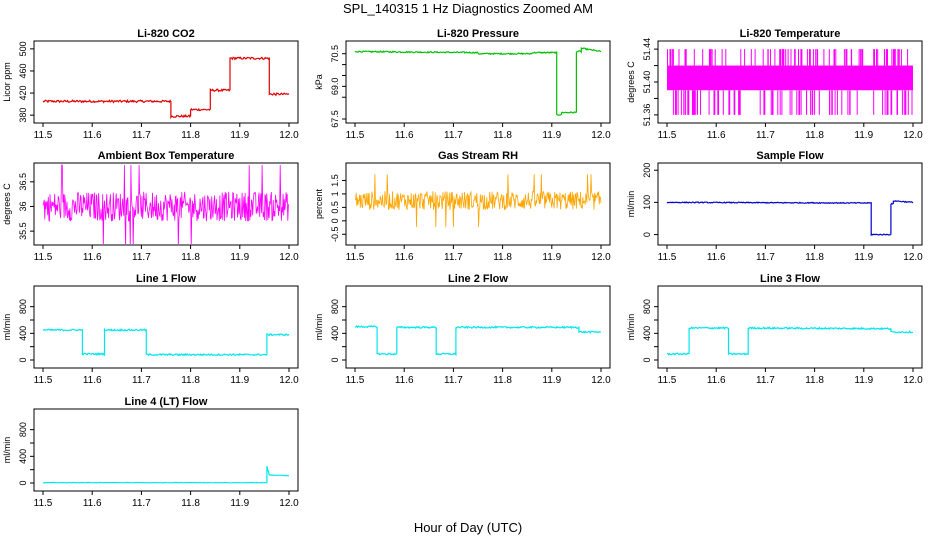 The image size is (936, 545). Describe the element at coordinates (335, 235) in the screenshot. I see `y-tick-label: -0.5` at that location.